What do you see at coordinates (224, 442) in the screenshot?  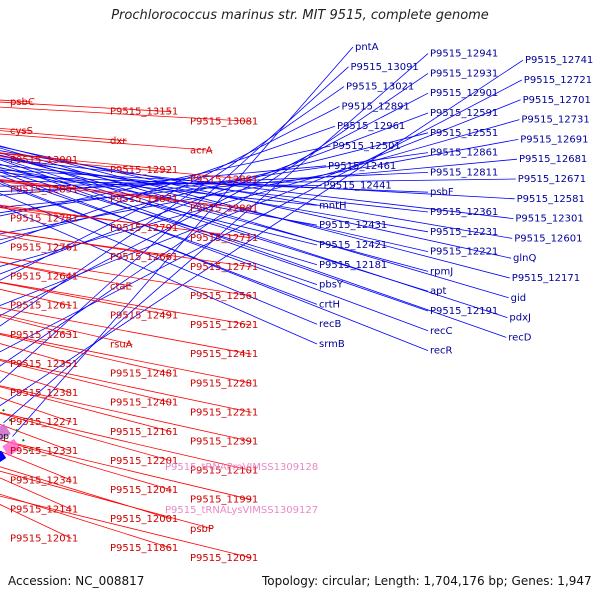 I see `forward-gene-label: P9515_12391` at bounding box center [224, 442].